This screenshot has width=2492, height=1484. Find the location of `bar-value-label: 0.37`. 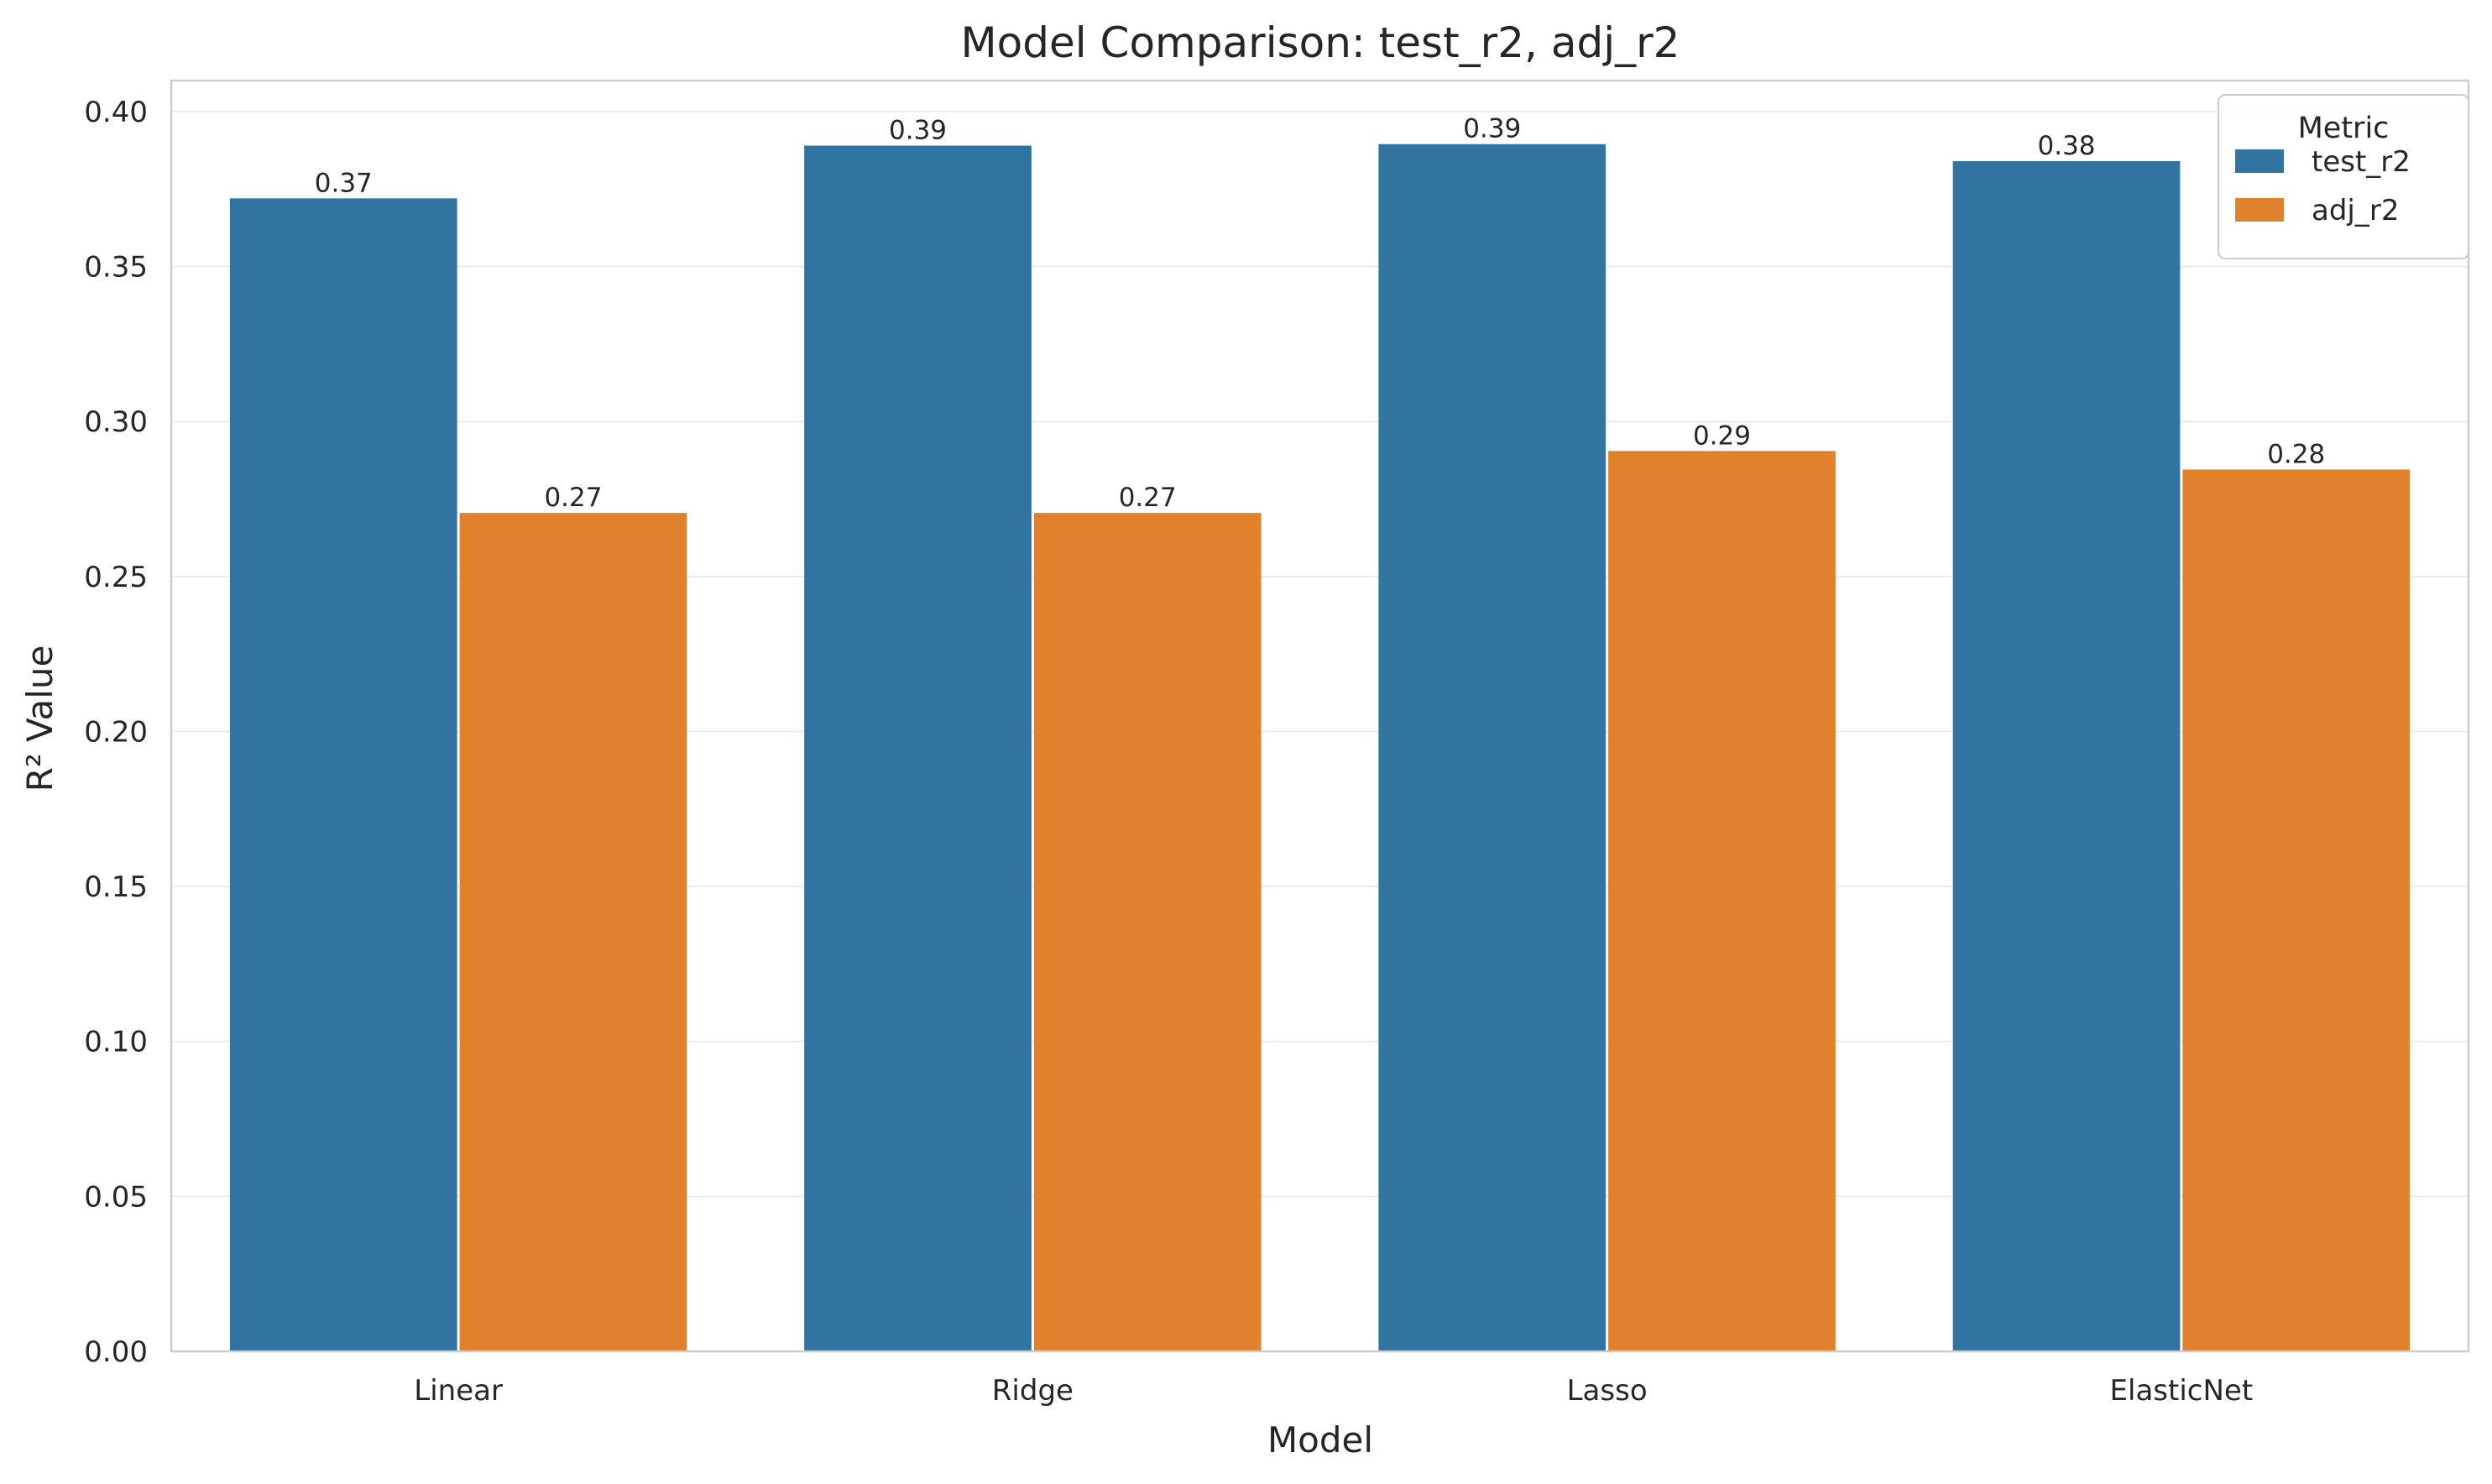

bar-value-label: 0.37 is located at coordinates (344, 183).